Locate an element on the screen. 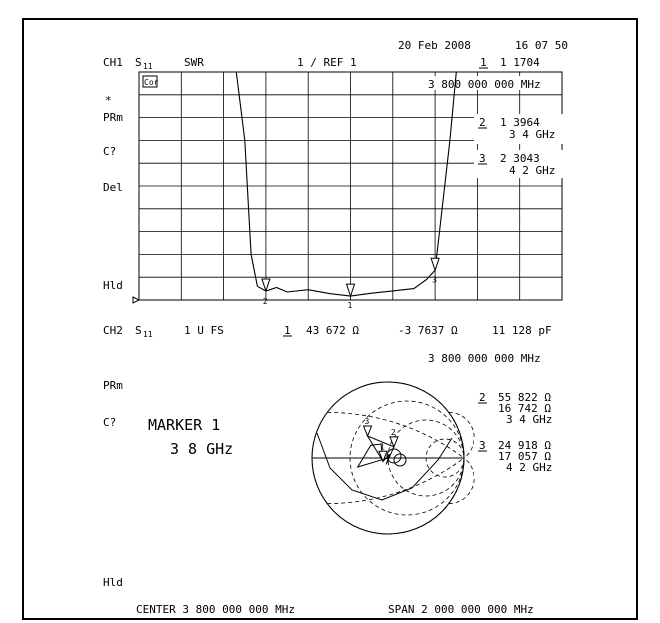 This screenshot has width=660, height=623. ch1-marker3-value: 2 3043 is located at coordinates (520, 158).